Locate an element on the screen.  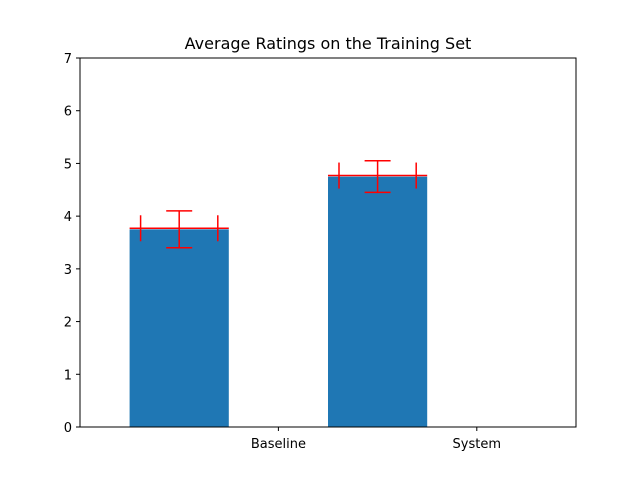
x-tick-label: System is located at coordinates (477, 444).